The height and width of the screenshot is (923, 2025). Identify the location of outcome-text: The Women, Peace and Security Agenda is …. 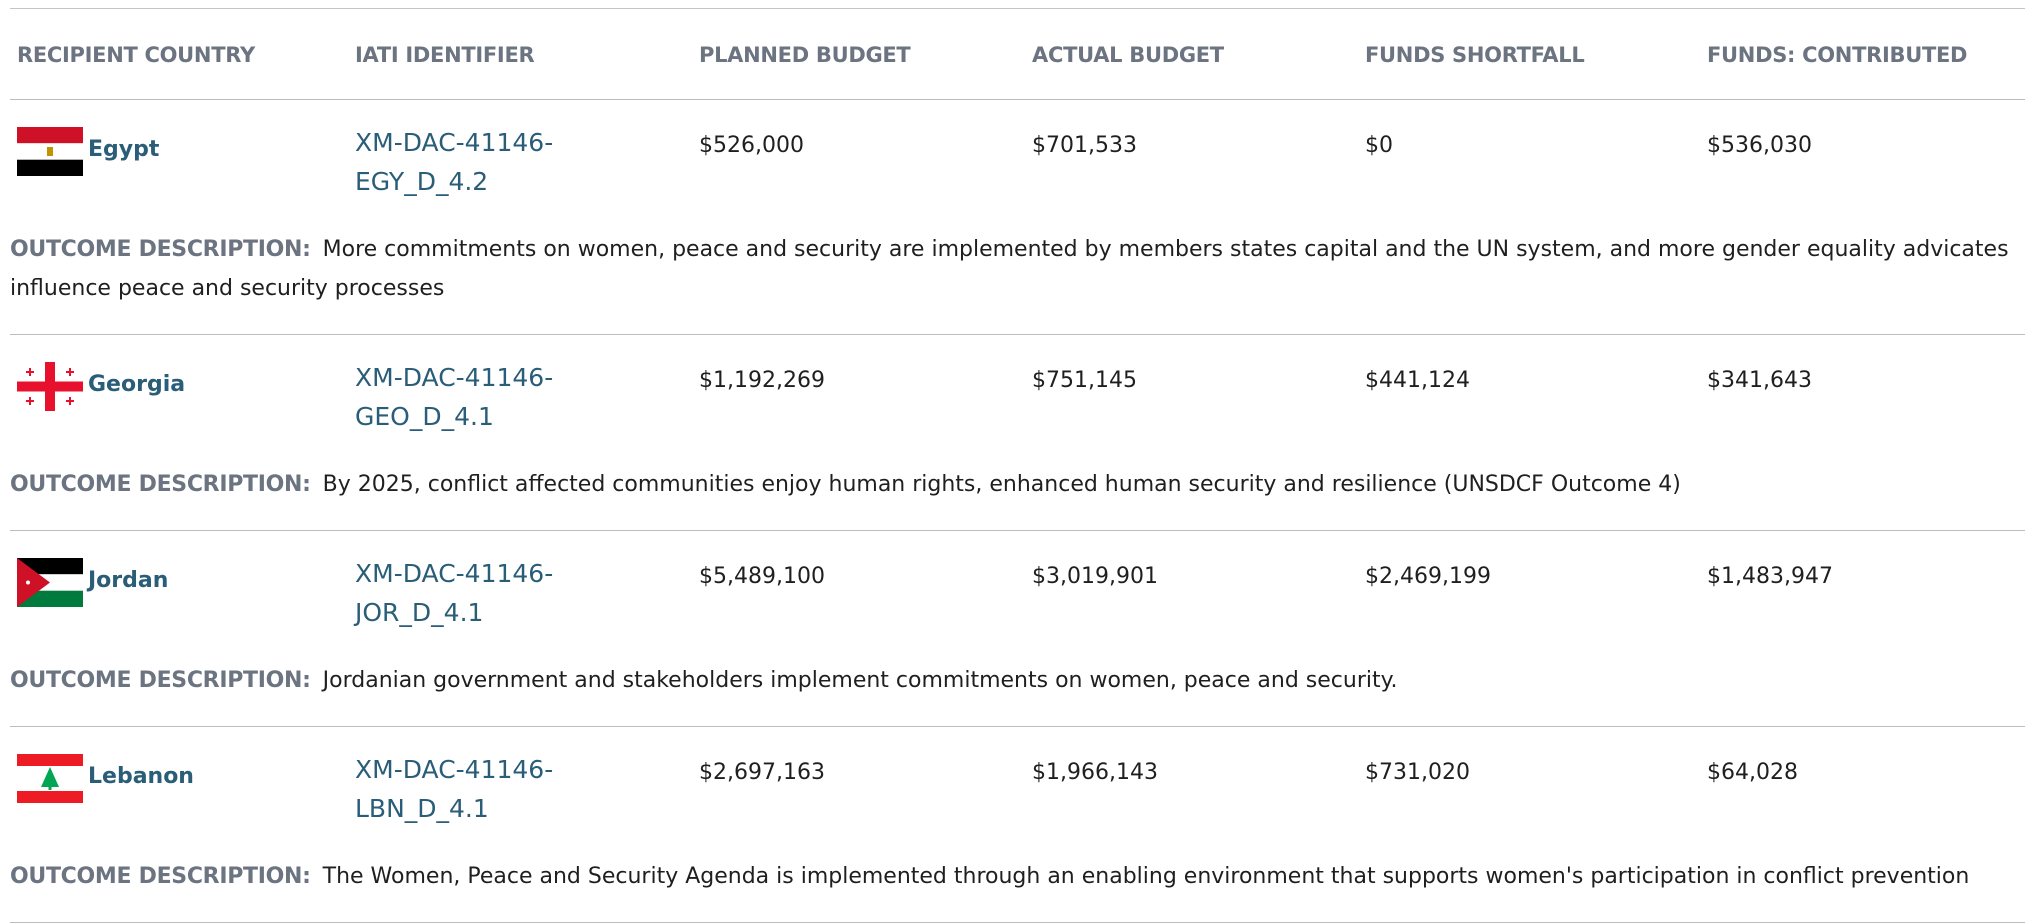
(1146, 876).